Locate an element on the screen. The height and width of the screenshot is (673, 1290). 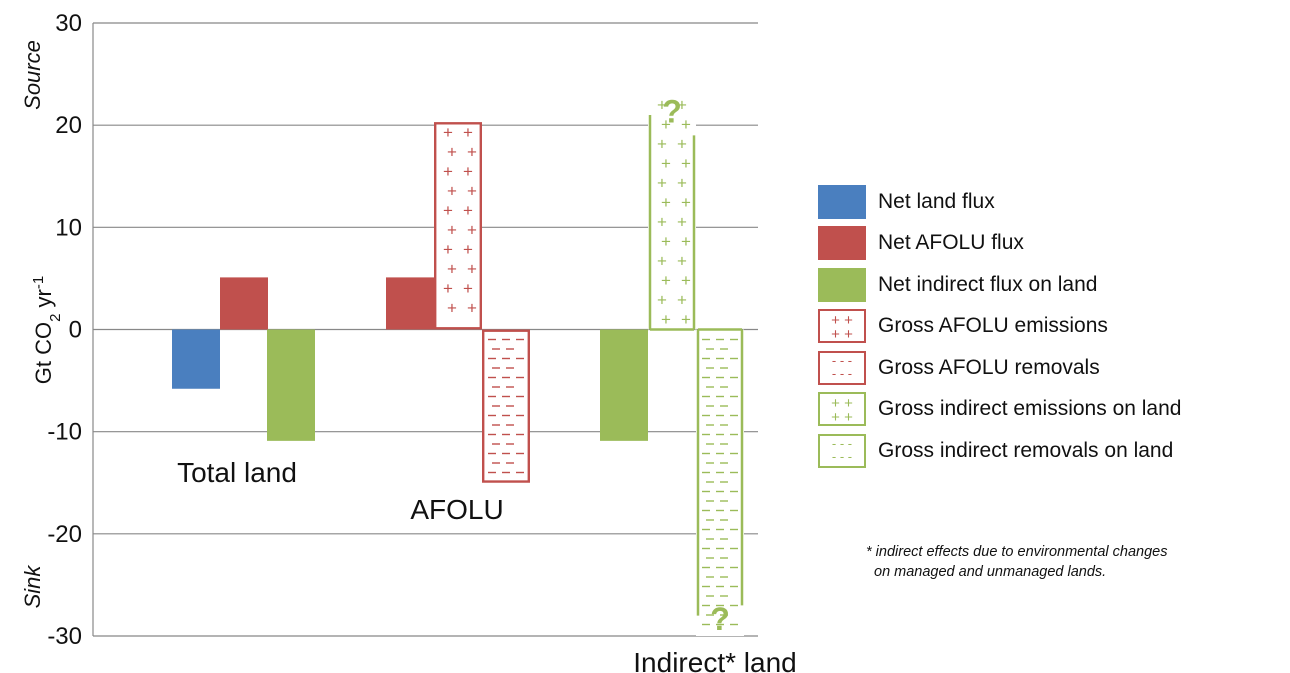
legend-item-gross-indirect-emissions: + + + + Gross indirect emissions on land is located at coordinates (1053, 410).